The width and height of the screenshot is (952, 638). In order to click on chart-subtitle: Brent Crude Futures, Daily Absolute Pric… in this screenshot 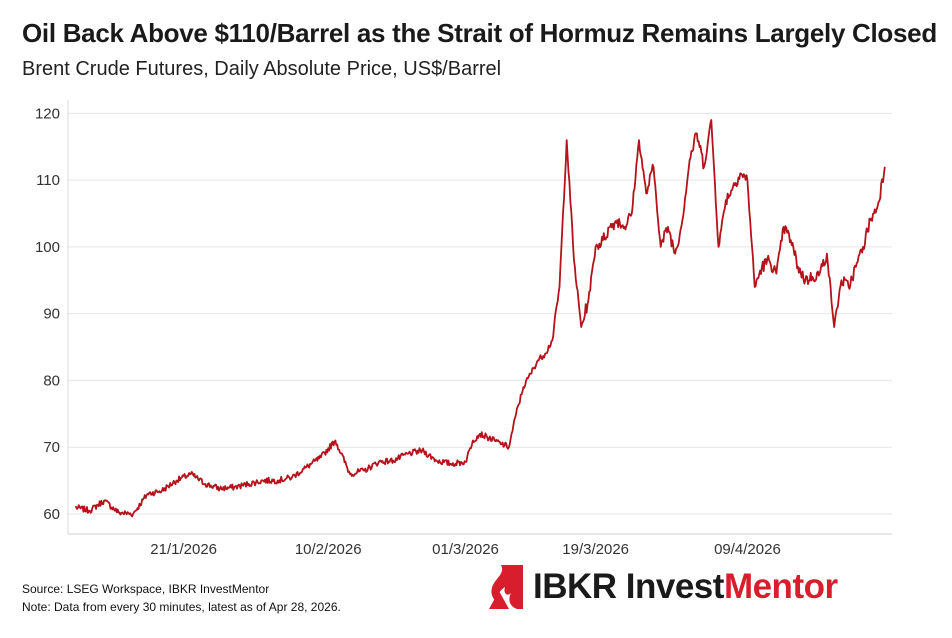, I will do `click(262, 69)`.